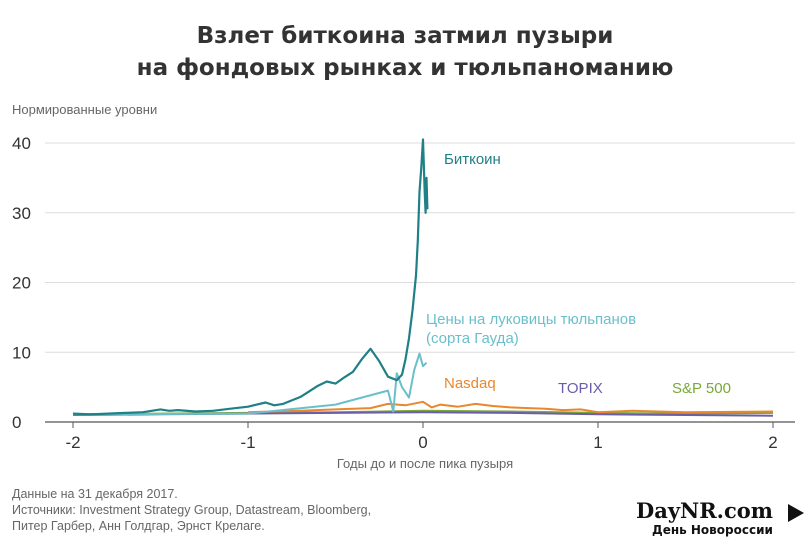 The width and height of the screenshot is (810, 547). Describe the element at coordinates (425, 463) in the screenshot. I see `x-axis-label: Годы до и после пика пузыря` at that location.